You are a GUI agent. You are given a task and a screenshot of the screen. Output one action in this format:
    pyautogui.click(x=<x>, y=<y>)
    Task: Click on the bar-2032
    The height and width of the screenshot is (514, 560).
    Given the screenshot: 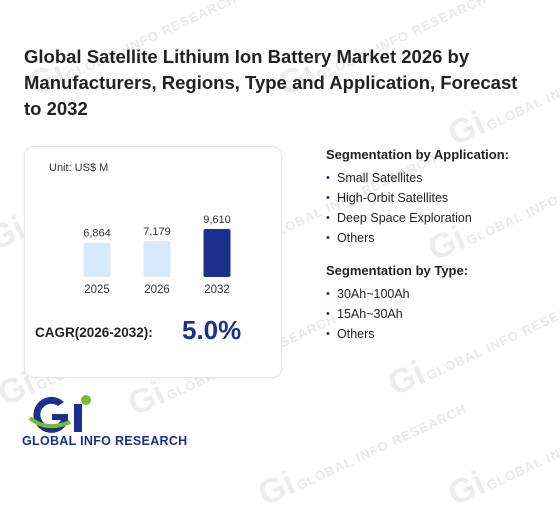 What is the action you would take?
    pyautogui.click(x=217, y=253)
    